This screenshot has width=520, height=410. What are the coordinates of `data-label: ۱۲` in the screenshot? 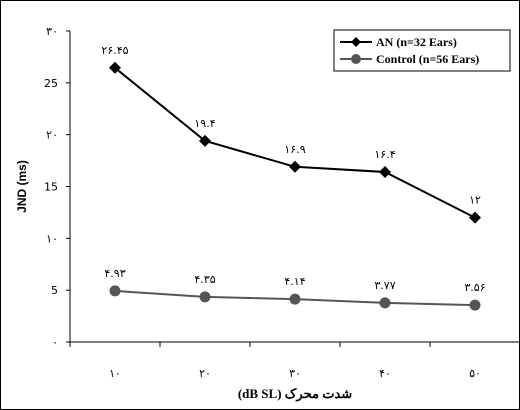 It's located at (475, 200).